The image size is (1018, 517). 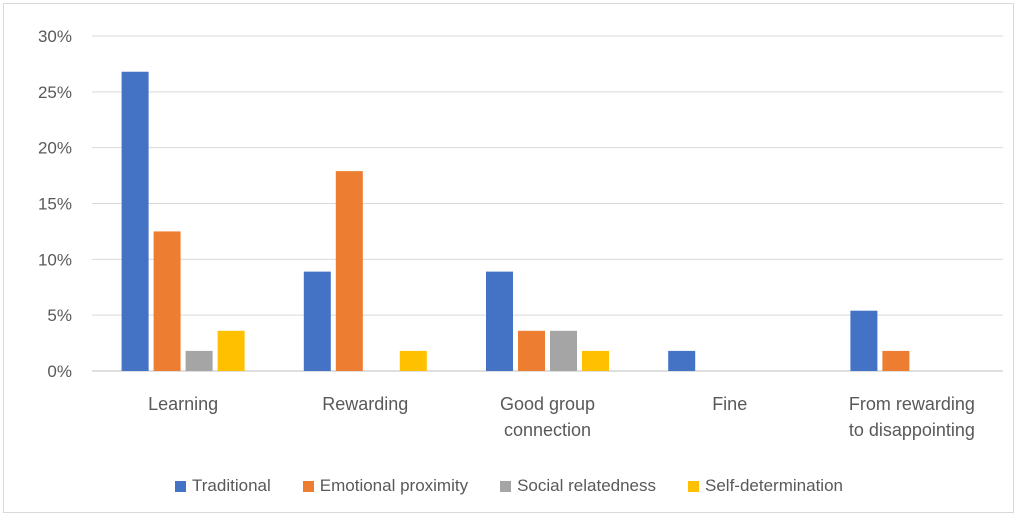 I want to click on y-tick-label: 20%, so click(x=55, y=148).